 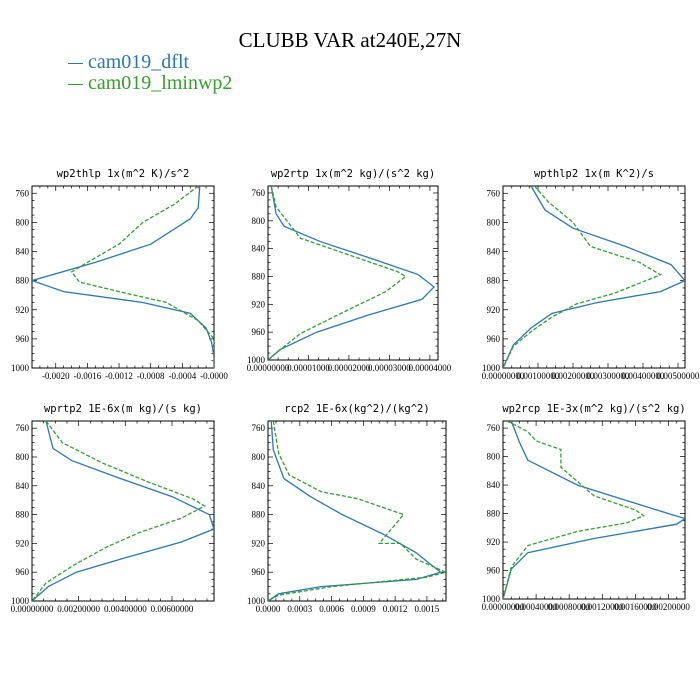 I want to click on legend-label-lminwp2: cam019_lminwp2, so click(x=160, y=83).